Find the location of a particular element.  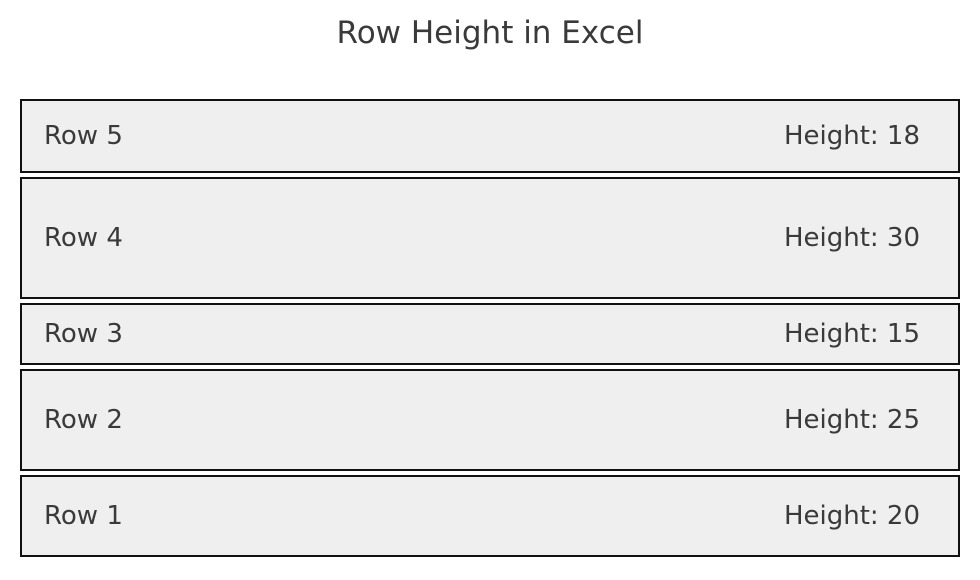

table-row: Row 5 Height: 18 is located at coordinates (490, 136).